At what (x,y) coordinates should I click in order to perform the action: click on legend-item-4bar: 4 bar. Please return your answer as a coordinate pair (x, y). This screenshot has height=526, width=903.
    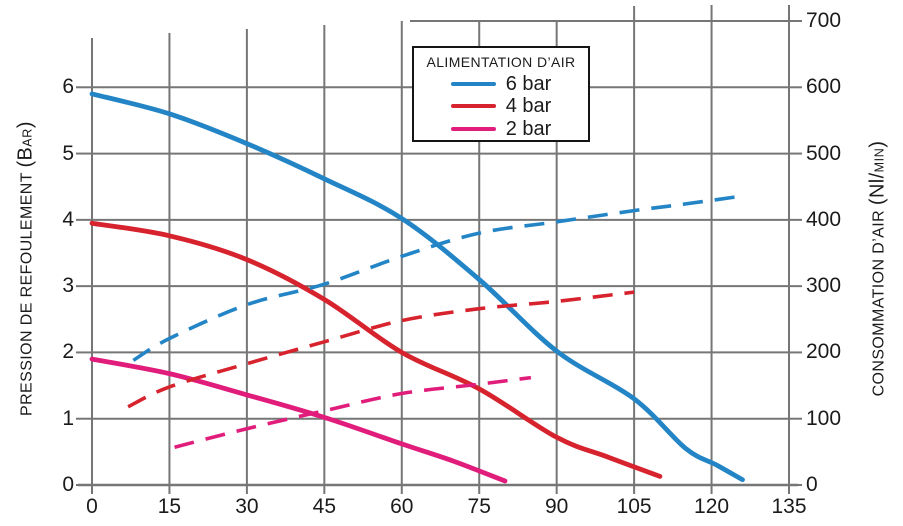
    Looking at the image, I should click on (501, 106).